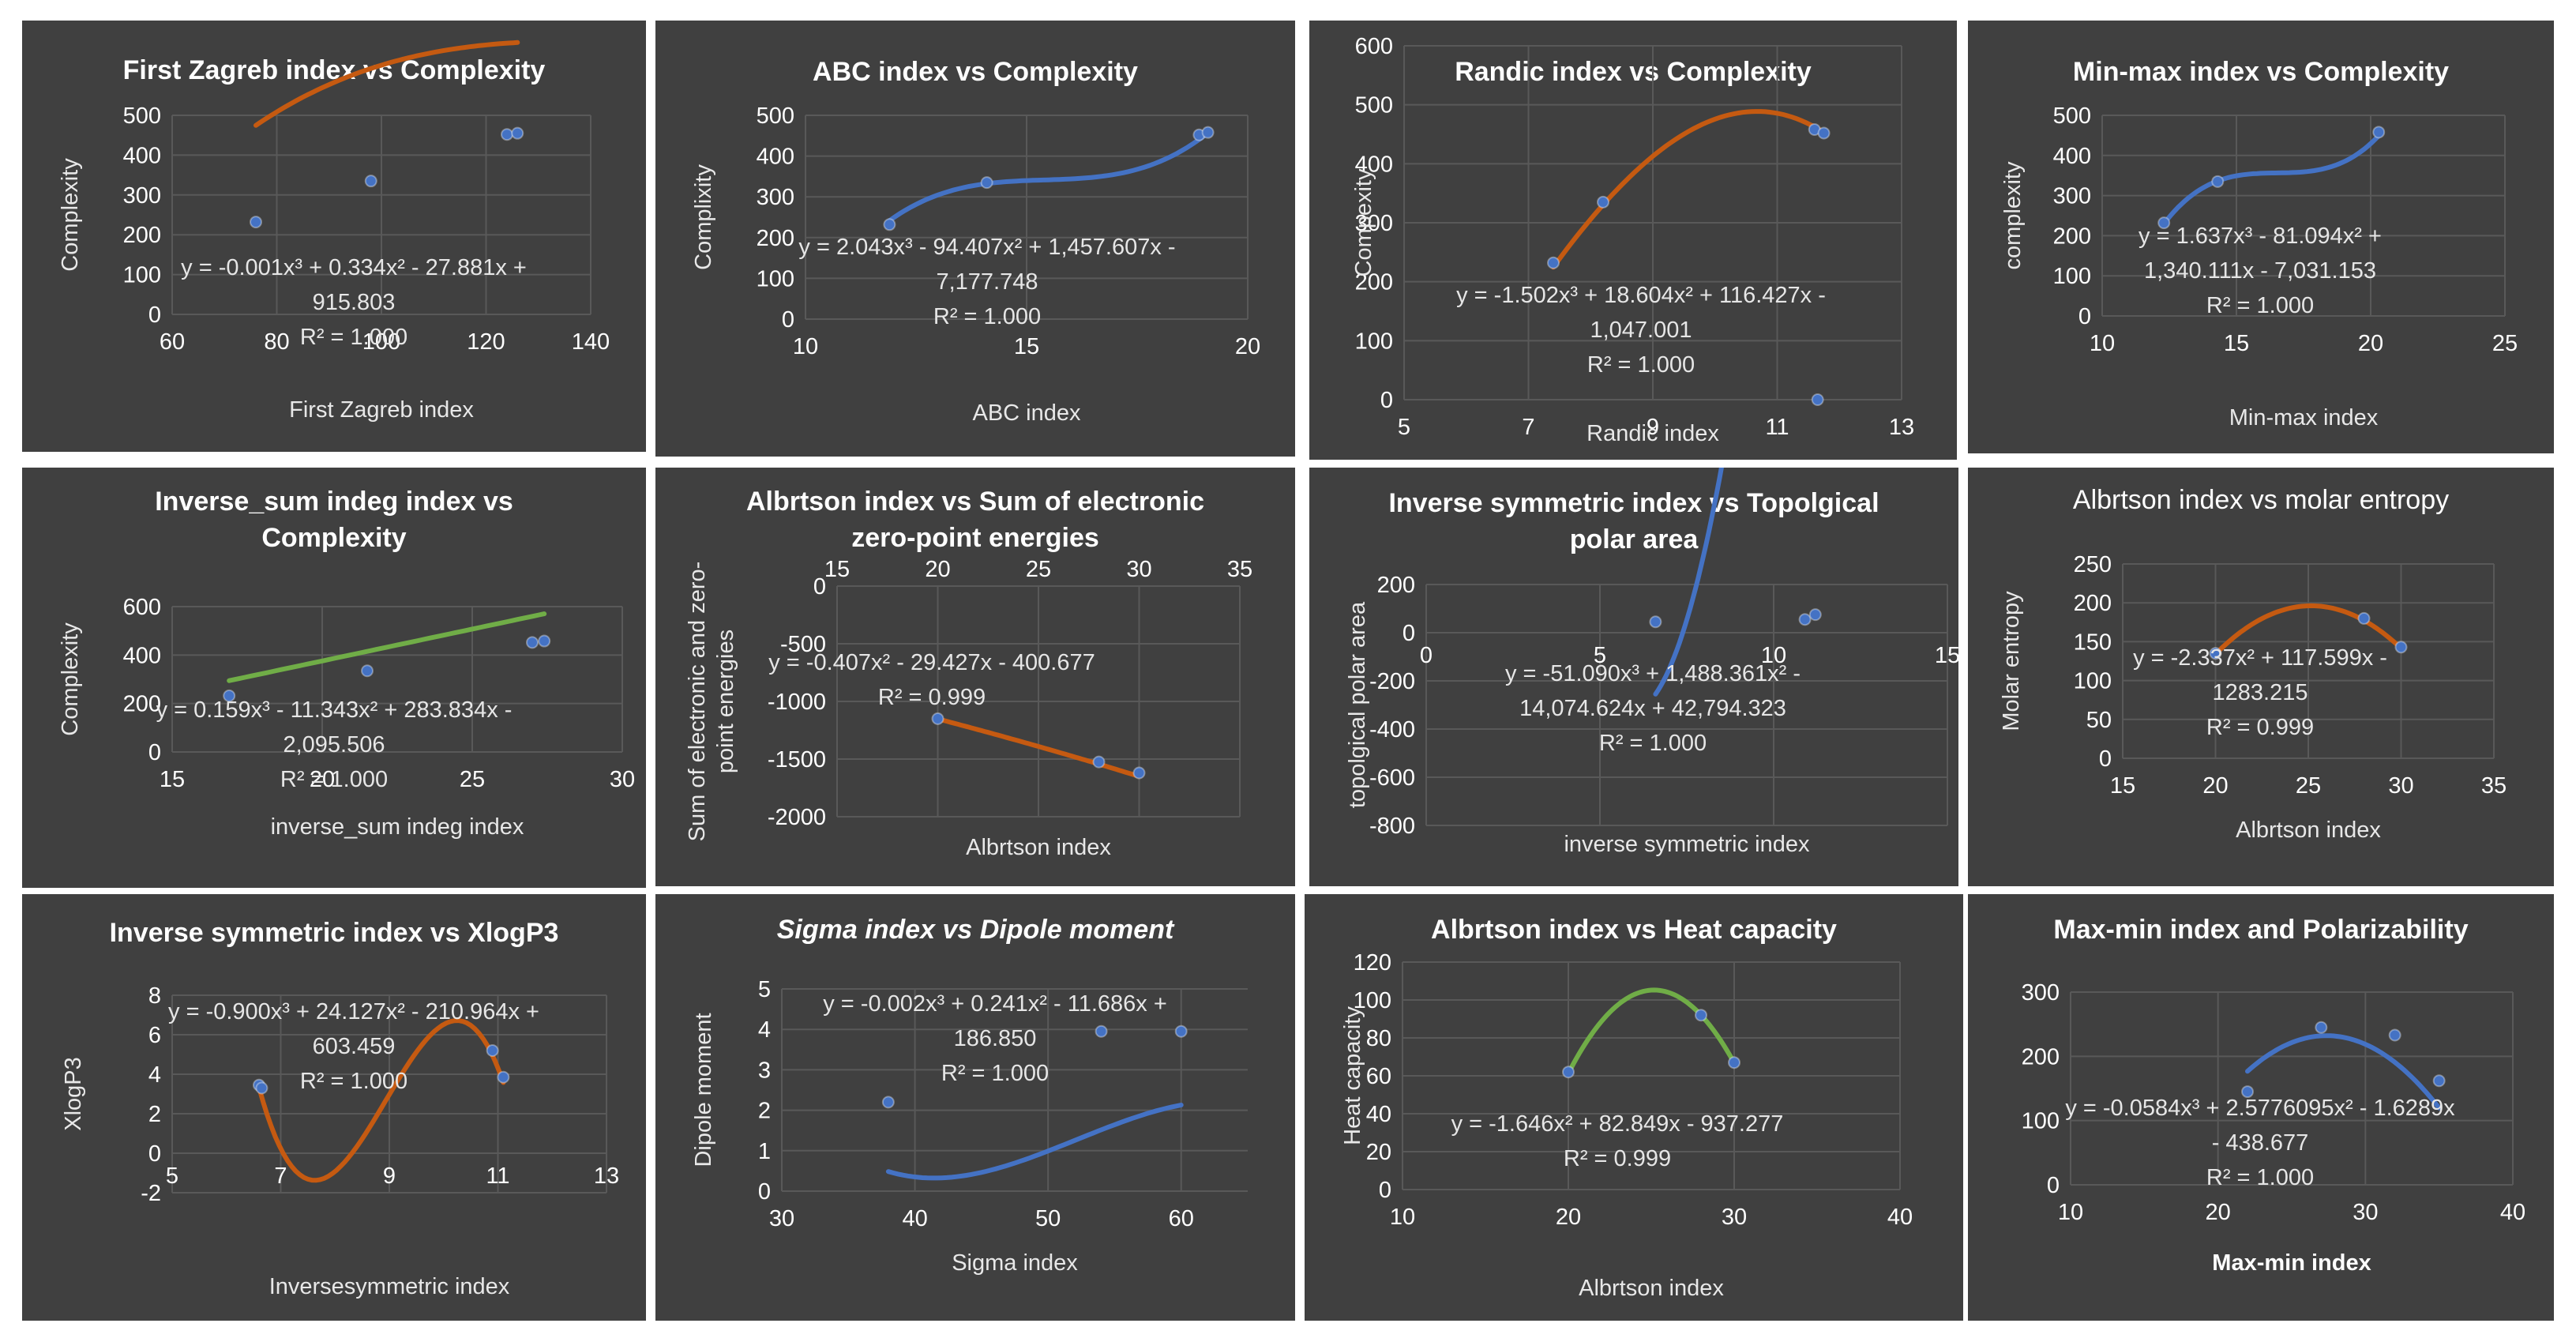 This screenshot has width=2576, height=1342. What do you see at coordinates (334, 933) in the screenshot?
I see `chart-title: Inverse symmetric index vs XlogP3` at bounding box center [334, 933].